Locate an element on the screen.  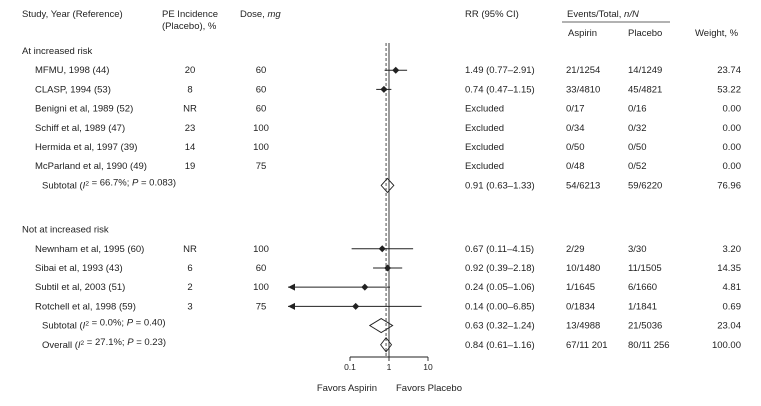
subtotal-1-placebo-events: 59/6220 is located at coordinates (645, 185).